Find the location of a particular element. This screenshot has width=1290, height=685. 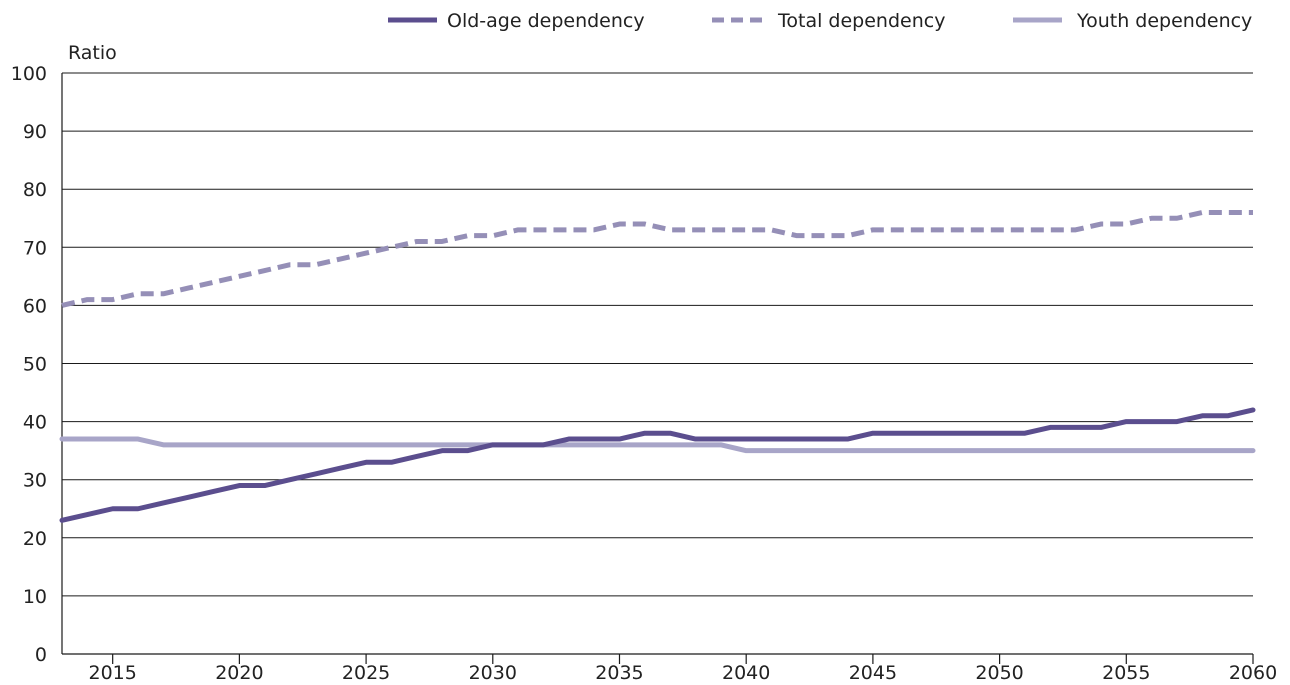

y-tick-label-80: 80 is located at coordinates (35, 190).